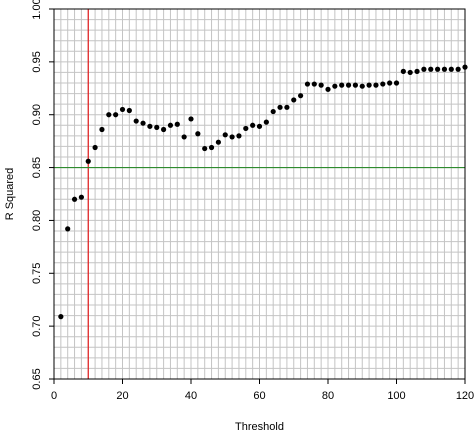 This screenshot has width=474, height=434. Describe the element at coordinates (465, 396) in the screenshot. I see `x-tick-label: 120` at that location.